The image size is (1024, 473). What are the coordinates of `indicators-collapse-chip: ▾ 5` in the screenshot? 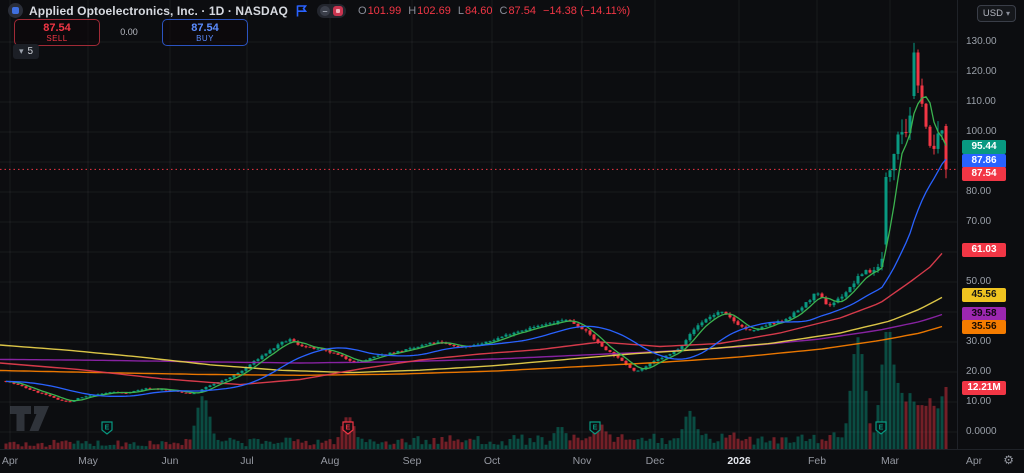 It's located at (26, 51).